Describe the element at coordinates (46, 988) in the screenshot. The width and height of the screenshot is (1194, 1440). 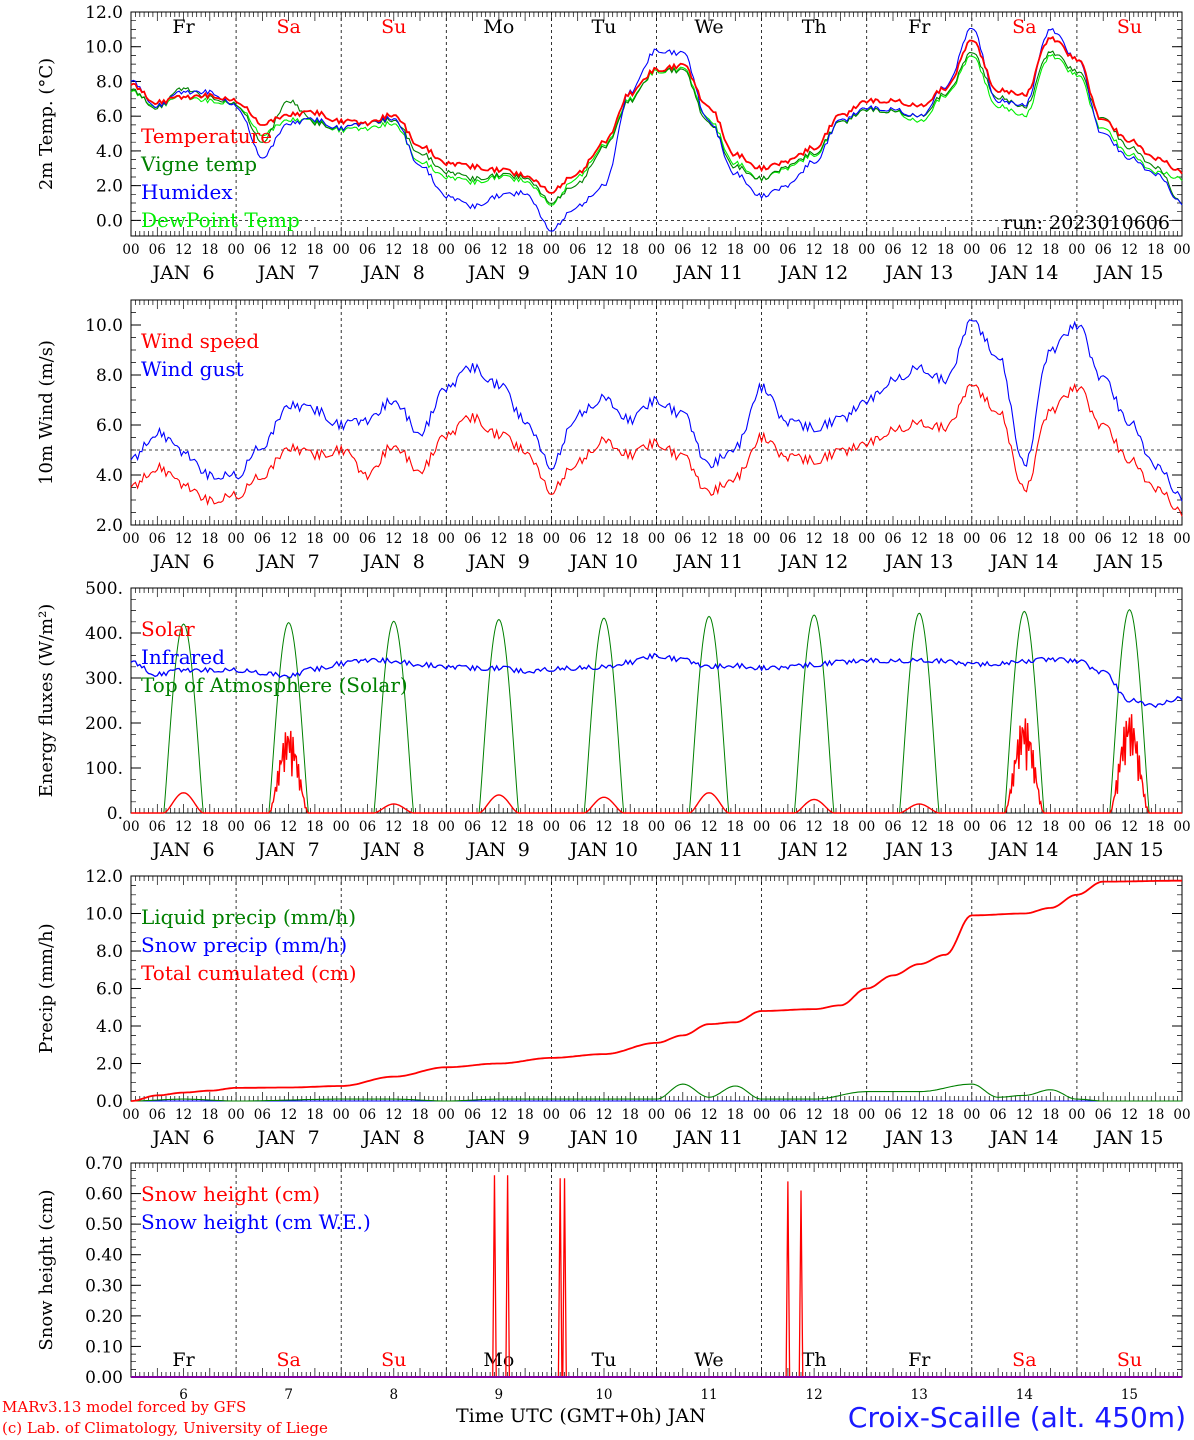
I see `y-axis-label: Precip (mm/h)` at that location.